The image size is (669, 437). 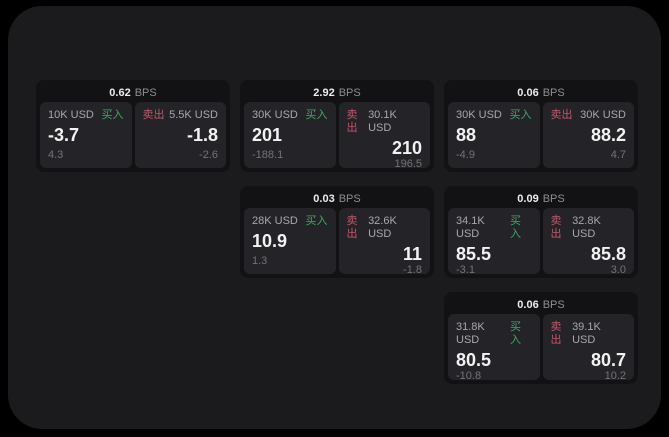 What do you see at coordinates (384, 136) in the screenshot?
I see `sell-tile: 卖出 30.1K USD 210 196.5` at bounding box center [384, 136].